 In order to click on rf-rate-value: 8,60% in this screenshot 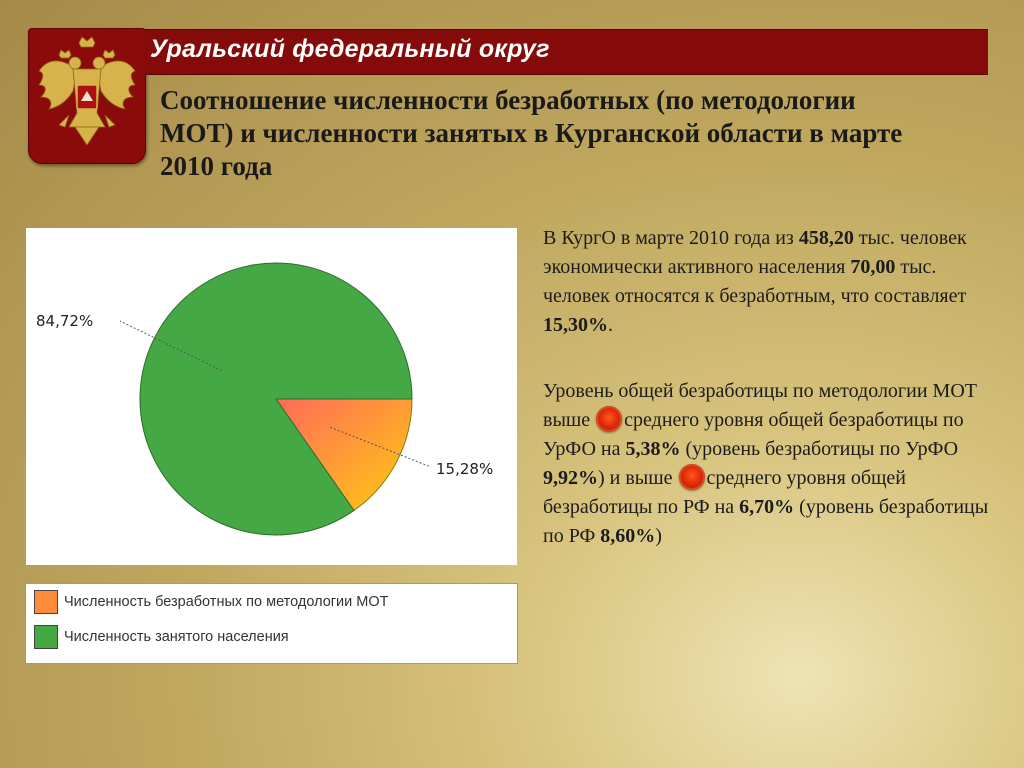, I will do `click(628, 536)`.